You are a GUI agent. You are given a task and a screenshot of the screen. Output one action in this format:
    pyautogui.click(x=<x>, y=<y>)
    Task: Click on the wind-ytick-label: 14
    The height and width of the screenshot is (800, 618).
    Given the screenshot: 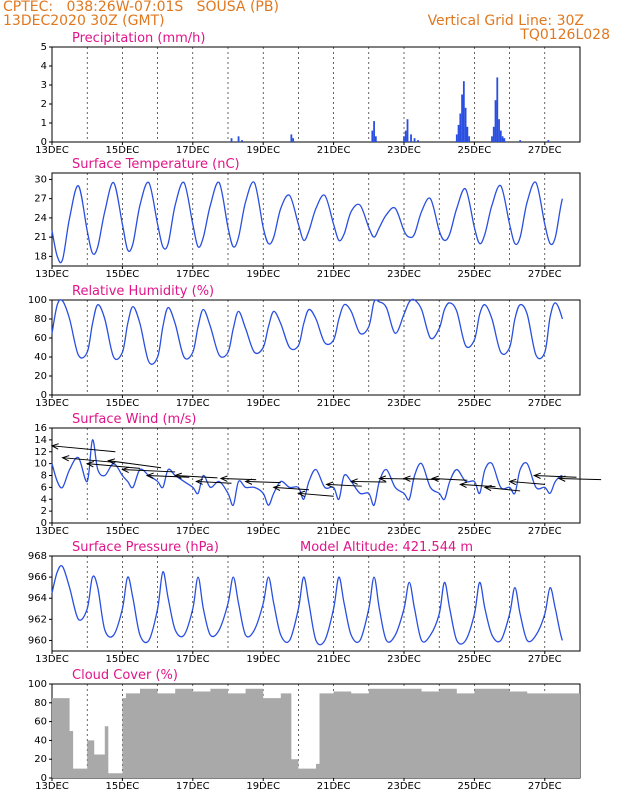 What is the action you would take?
    pyautogui.click(x=40, y=440)
    